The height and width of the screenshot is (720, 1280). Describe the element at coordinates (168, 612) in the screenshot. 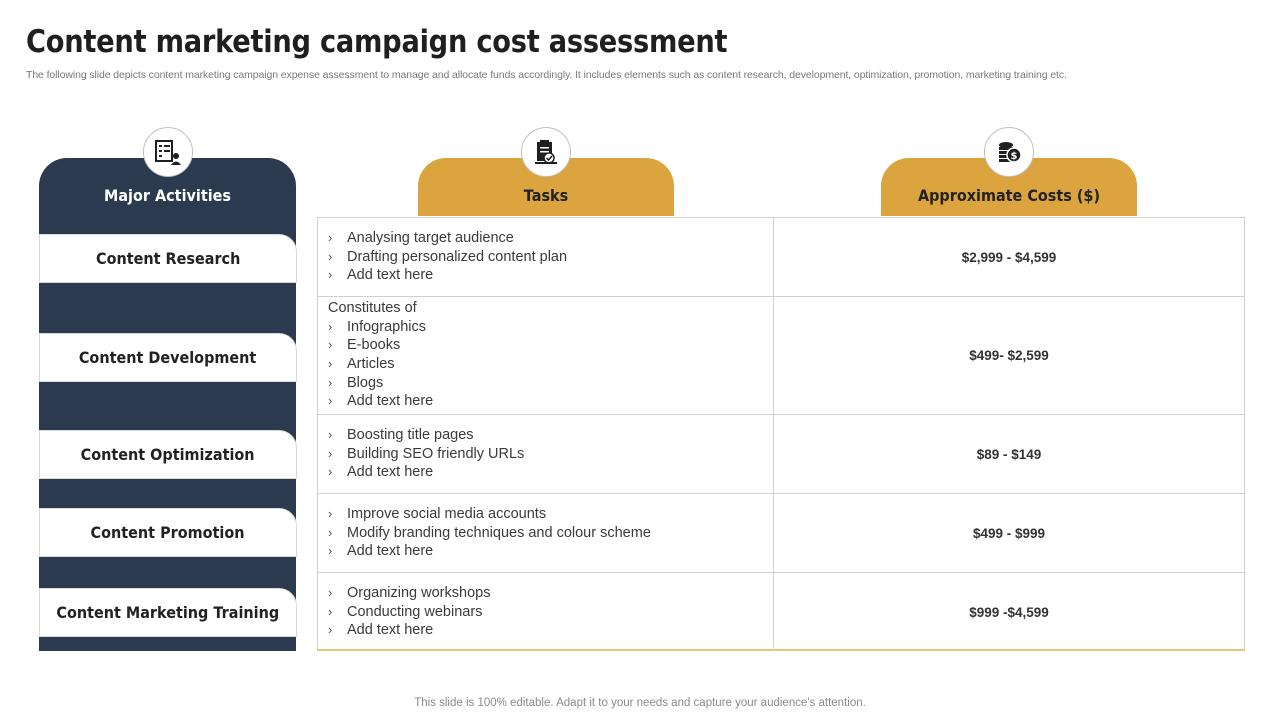

I see `activity-item: Content Marketing Training` at that location.